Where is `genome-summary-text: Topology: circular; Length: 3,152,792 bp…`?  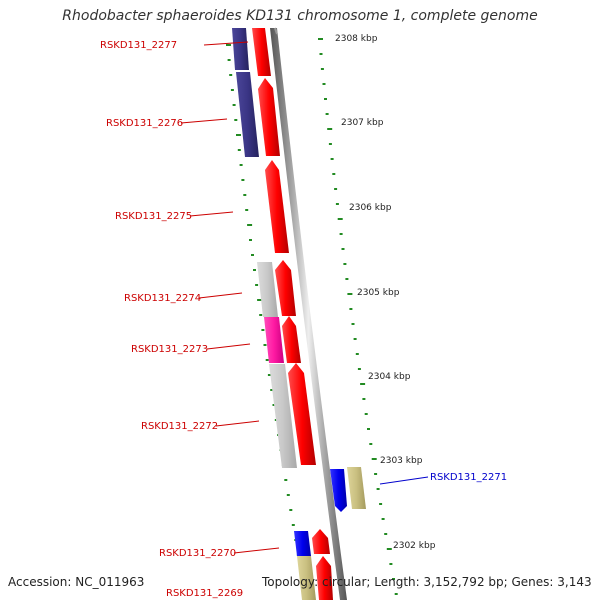 genome-summary-text: Topology: circular; Length: 3,152,792 bp… is located at coordinates (427, 582).